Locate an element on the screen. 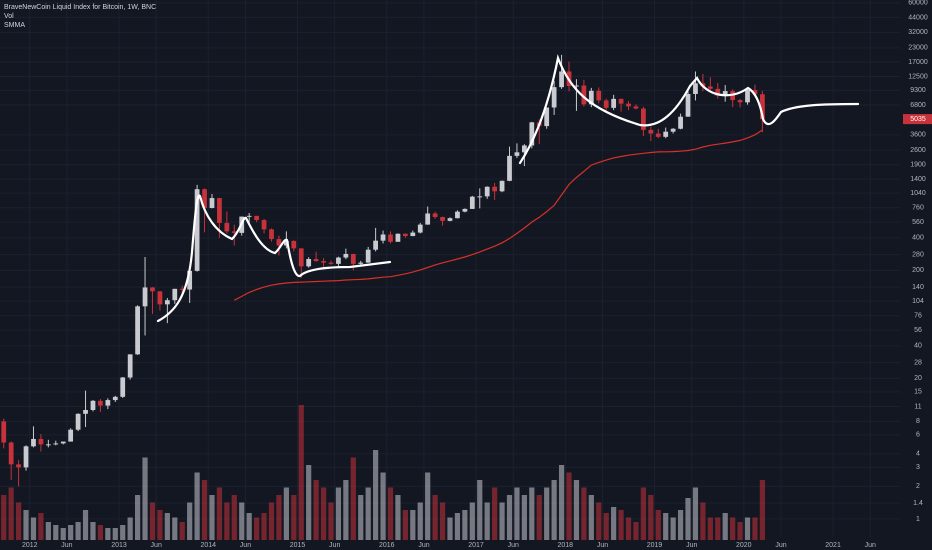 The height and width of the screenshot is (550, 932). y-tick-label: 11 is located at coordinates (917, 406).